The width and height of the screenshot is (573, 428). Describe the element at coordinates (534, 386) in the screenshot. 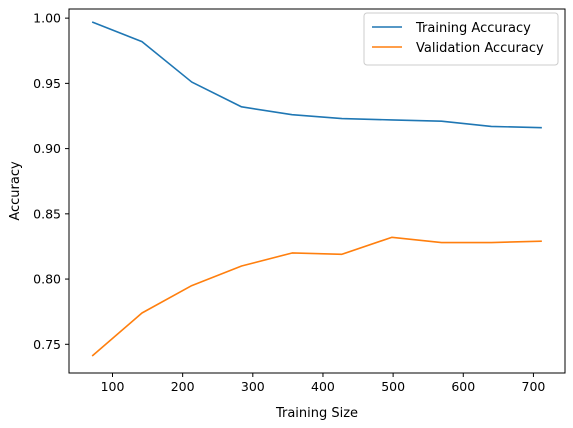

I see `x-tick-label: 700` at that location.